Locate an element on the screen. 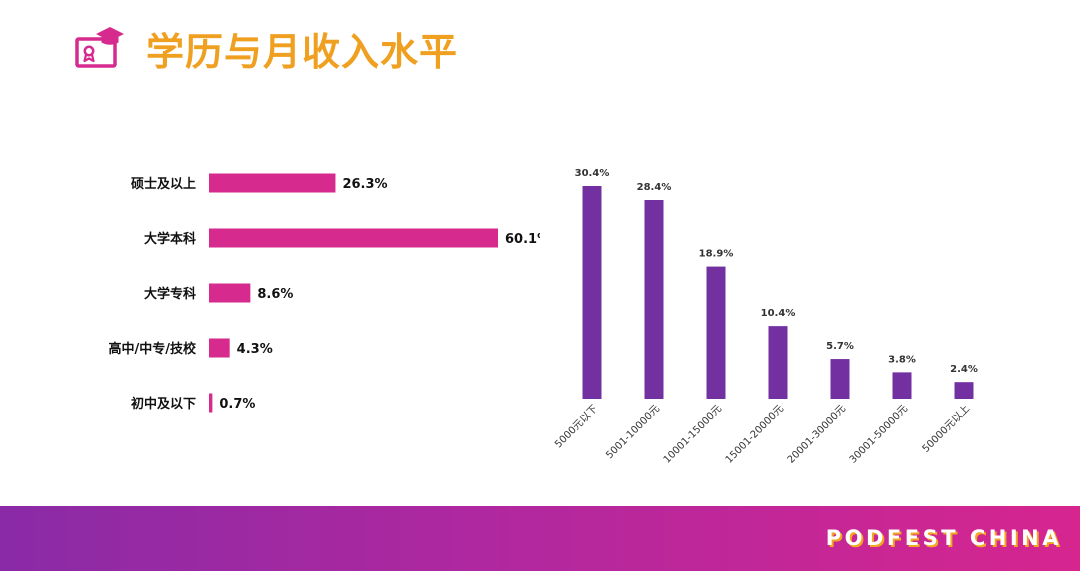  data-label: 3.8% is located at coordinates (902, 359).